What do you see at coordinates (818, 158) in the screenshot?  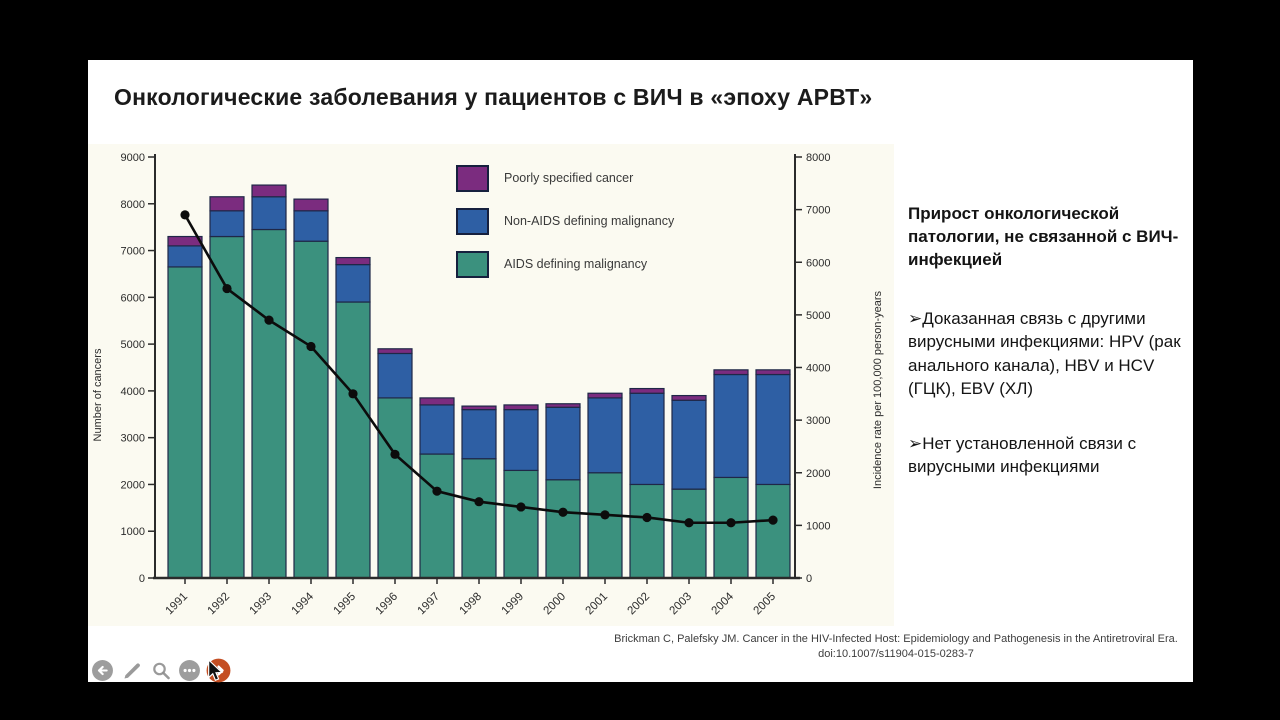 I see `right-tick-label: 8000` at bounding box center [818, 158].